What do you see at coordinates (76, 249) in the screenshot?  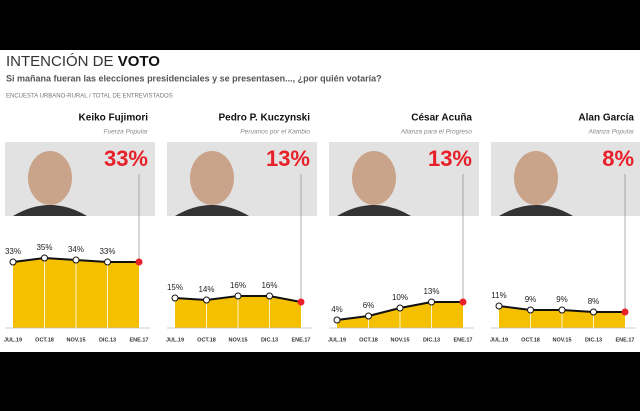 I see `value-label: 34%` at bounding box center [76, 249].